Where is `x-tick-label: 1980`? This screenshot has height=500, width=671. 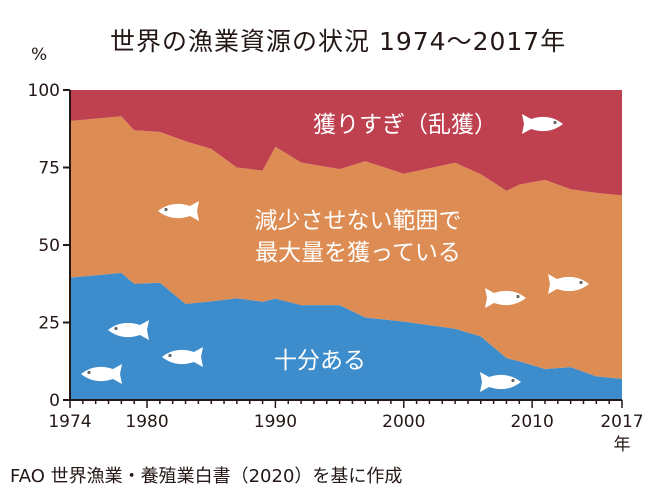
x-tick-label: 1980 is located at coordinates (146, 422).